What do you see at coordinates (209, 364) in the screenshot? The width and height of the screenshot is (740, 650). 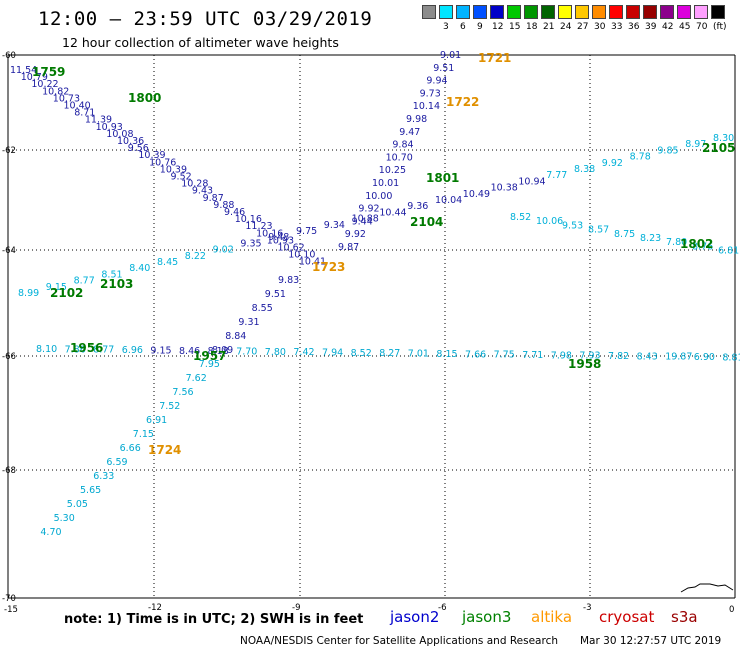 I see `swh-value: 7.95` at bounding box center [209, 364].